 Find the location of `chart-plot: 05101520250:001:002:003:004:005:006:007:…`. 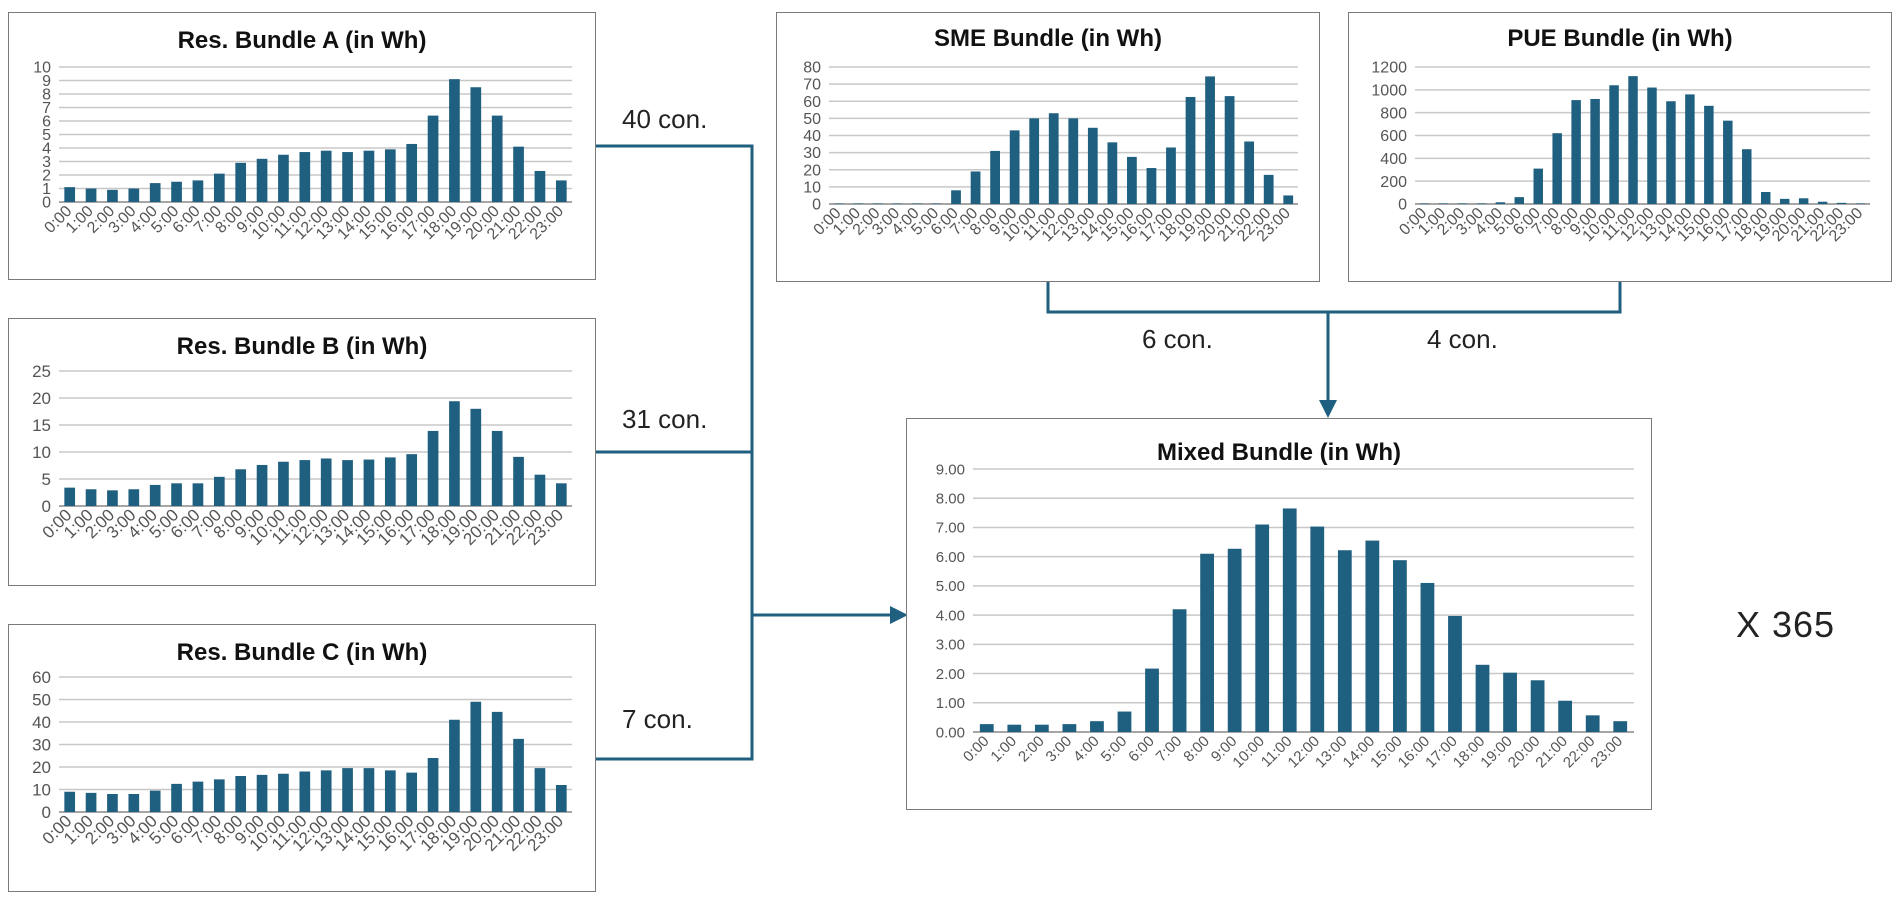

chart-plot: 05101520250:001:002:003:004:005:006:007:… is located at coordinates (302, 455).